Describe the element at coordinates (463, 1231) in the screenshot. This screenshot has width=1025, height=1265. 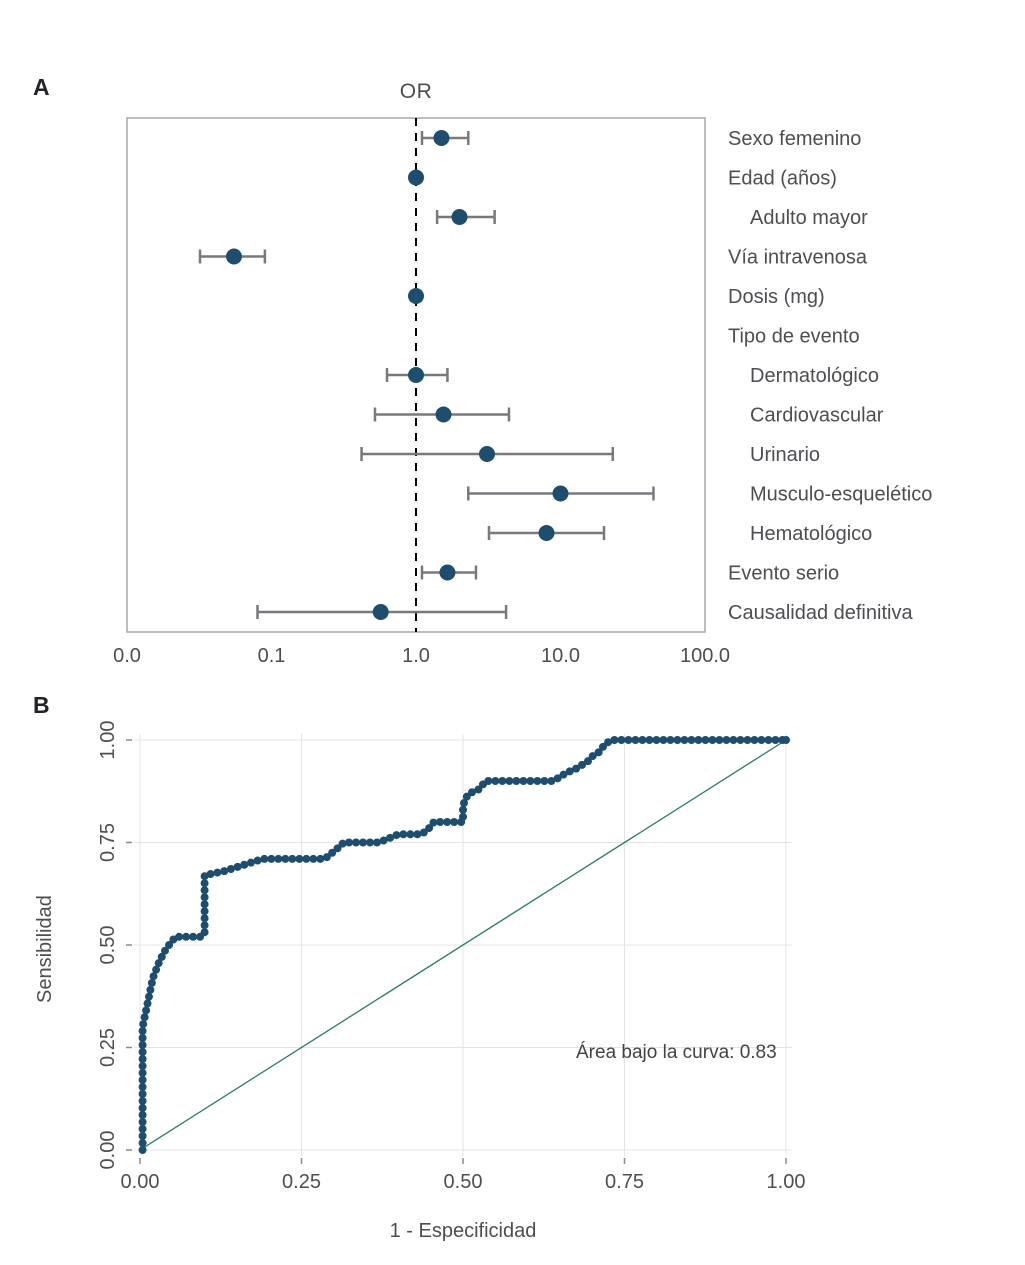
I see `roc-x-axis-title: 1 - Especificidad` at that location.